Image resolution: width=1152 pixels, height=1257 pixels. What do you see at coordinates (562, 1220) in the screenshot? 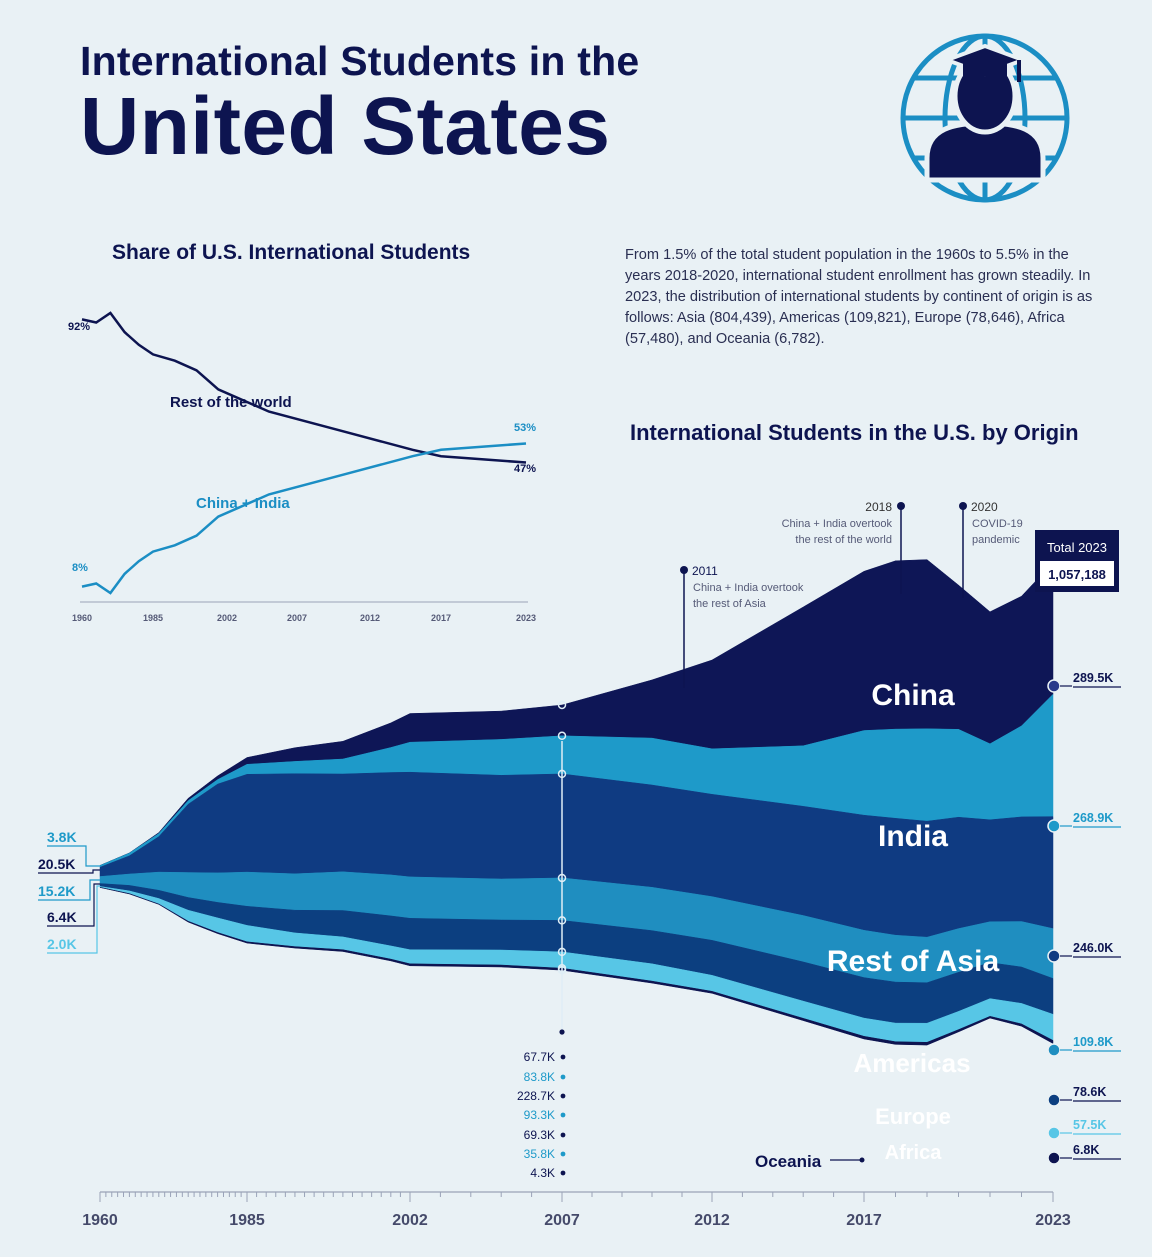
I see `x-tick-2007: 2007` at bounding box center [562, 1220].